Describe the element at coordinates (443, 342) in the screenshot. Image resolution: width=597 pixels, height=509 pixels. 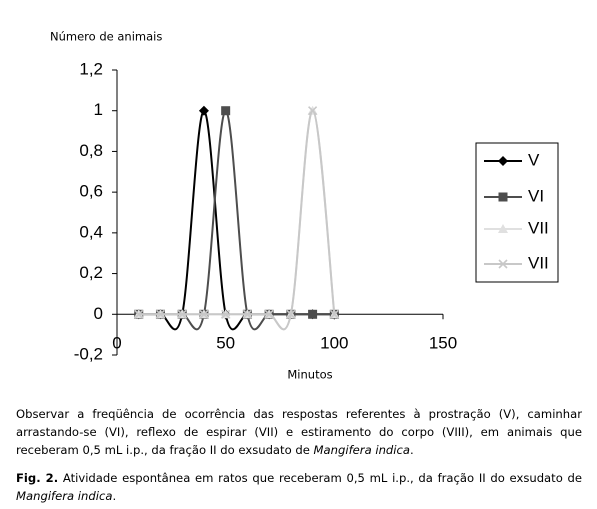
I see `x-tick-label: 150` at that location.